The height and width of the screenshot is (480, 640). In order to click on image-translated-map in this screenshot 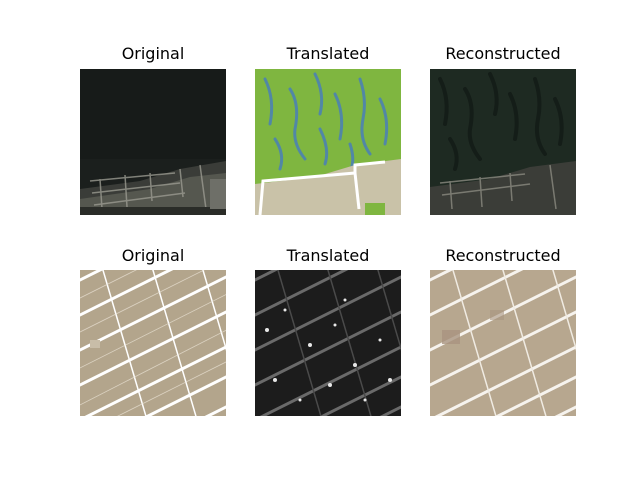, I will do `click(328, 142)`.